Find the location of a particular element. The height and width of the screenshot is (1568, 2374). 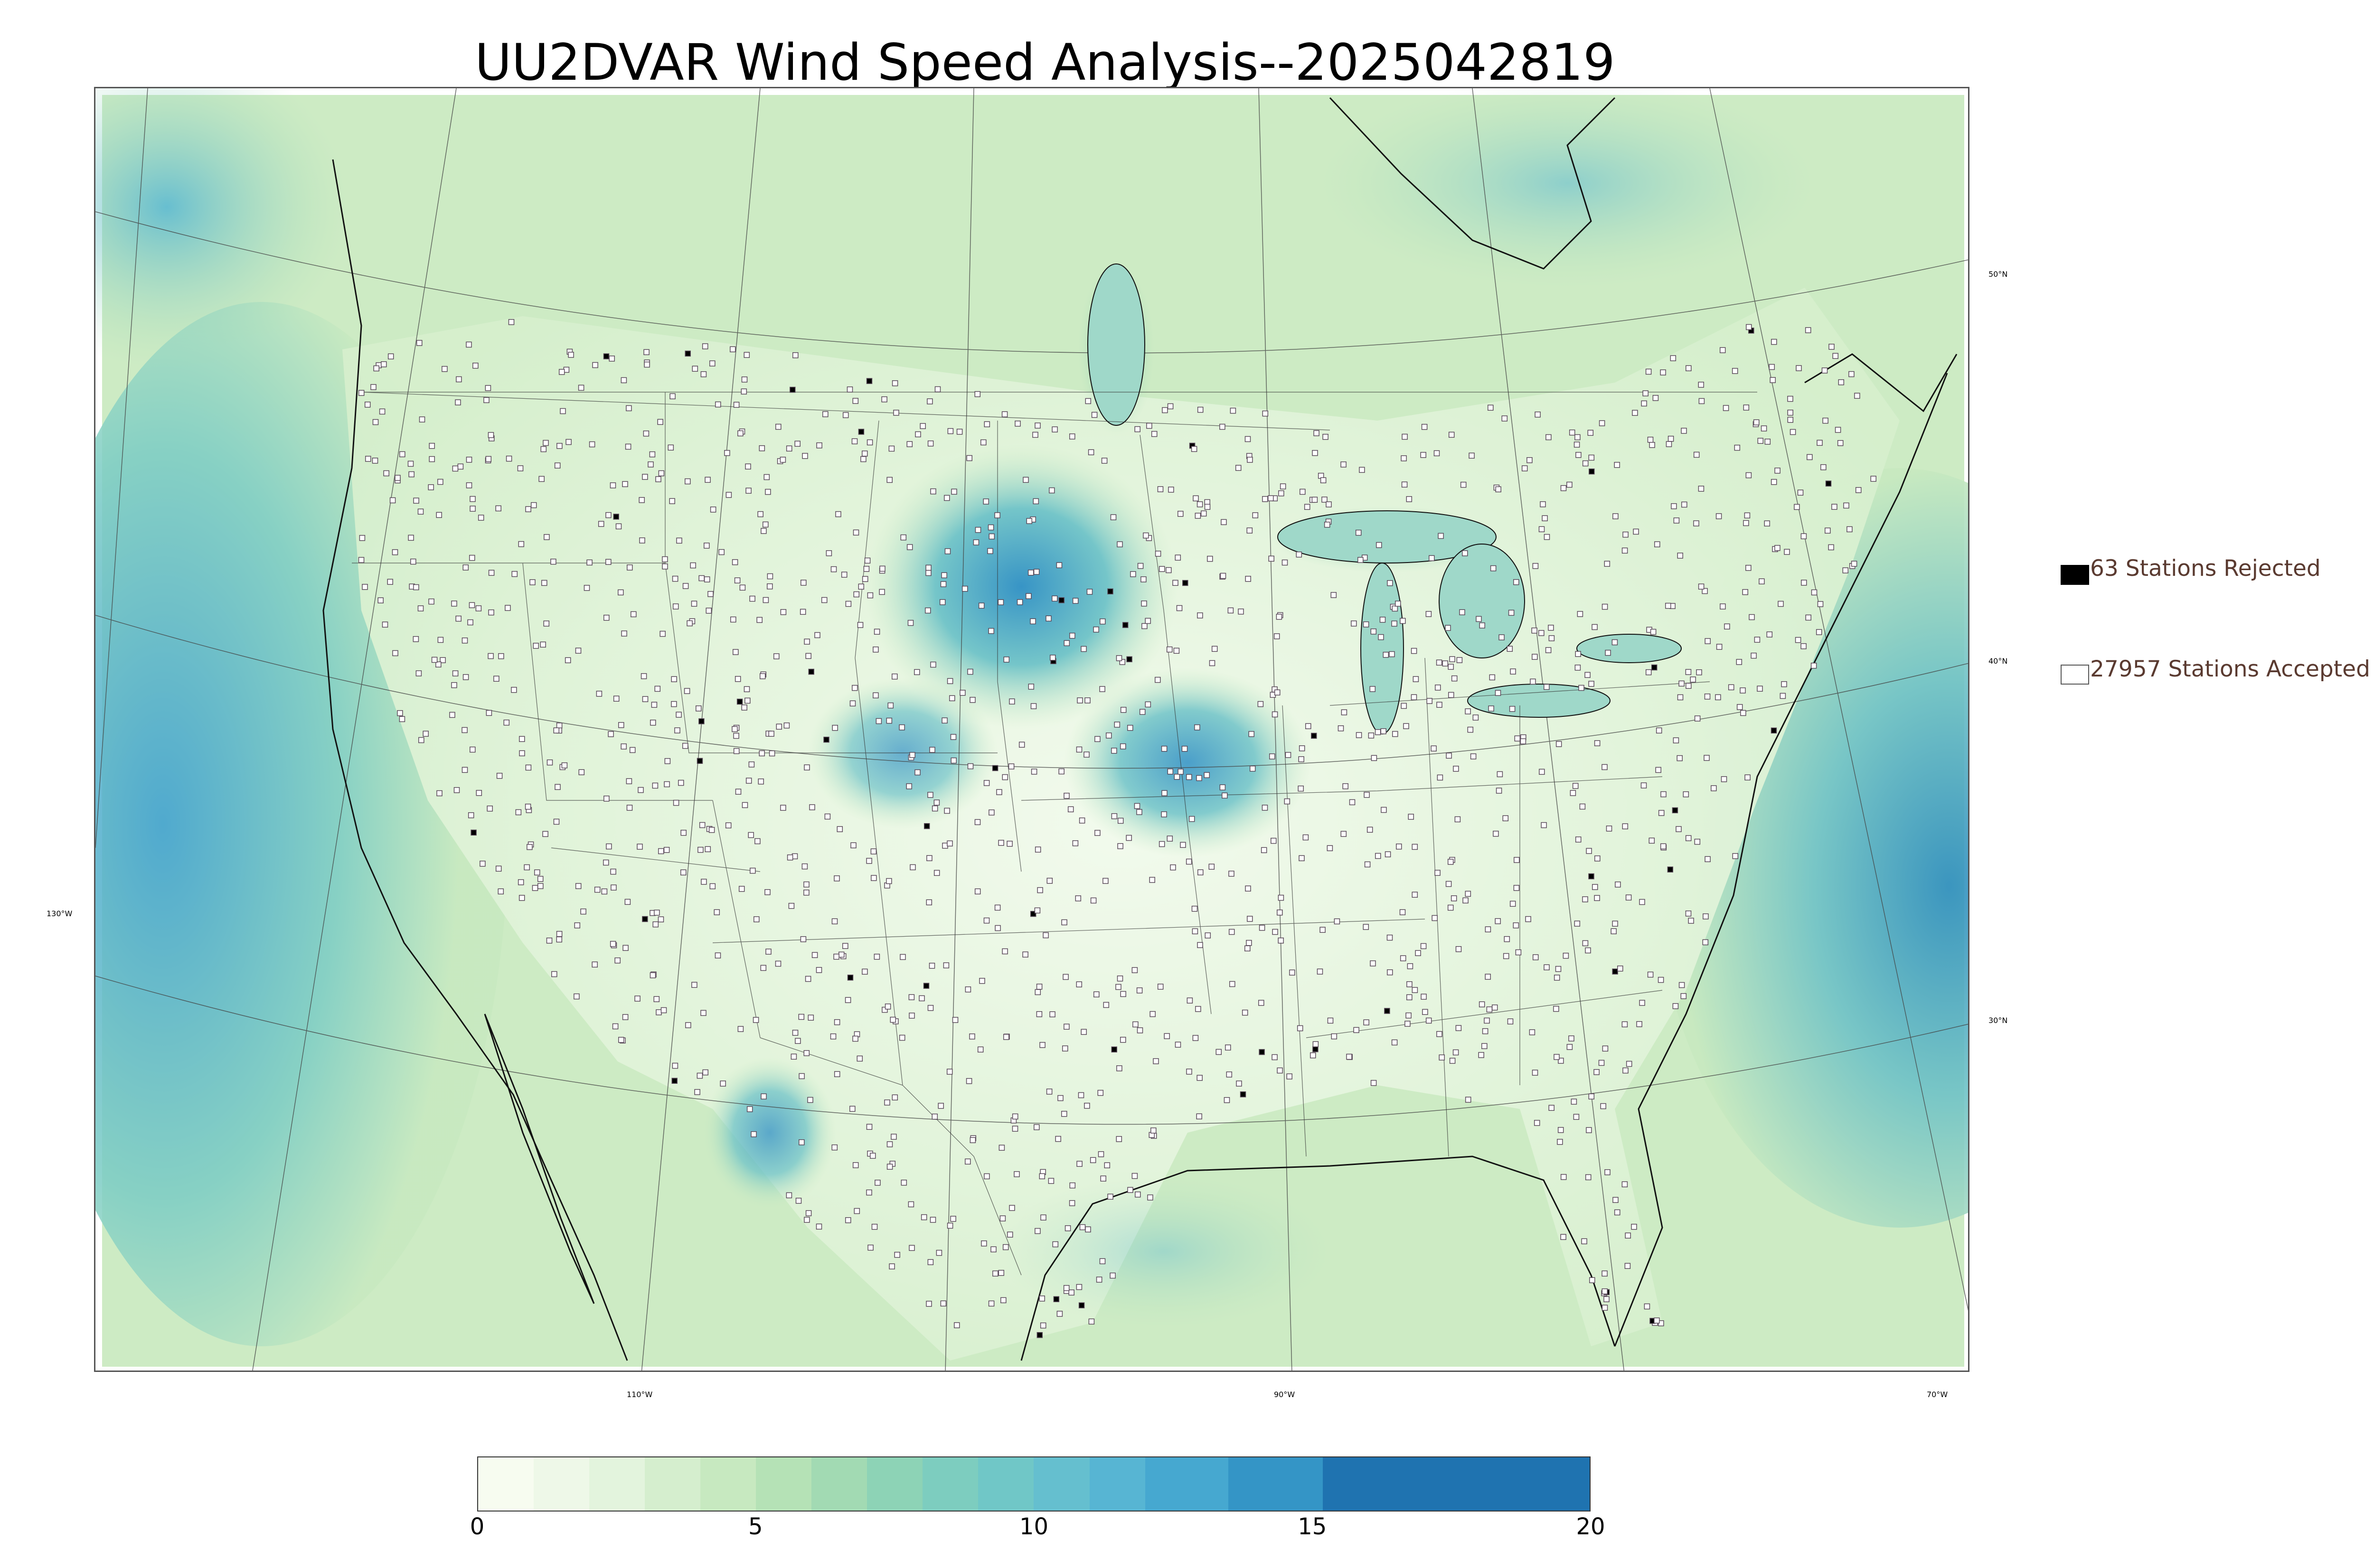

colorbar-tick-label: 20 is located at coordinates (1590, 1527).